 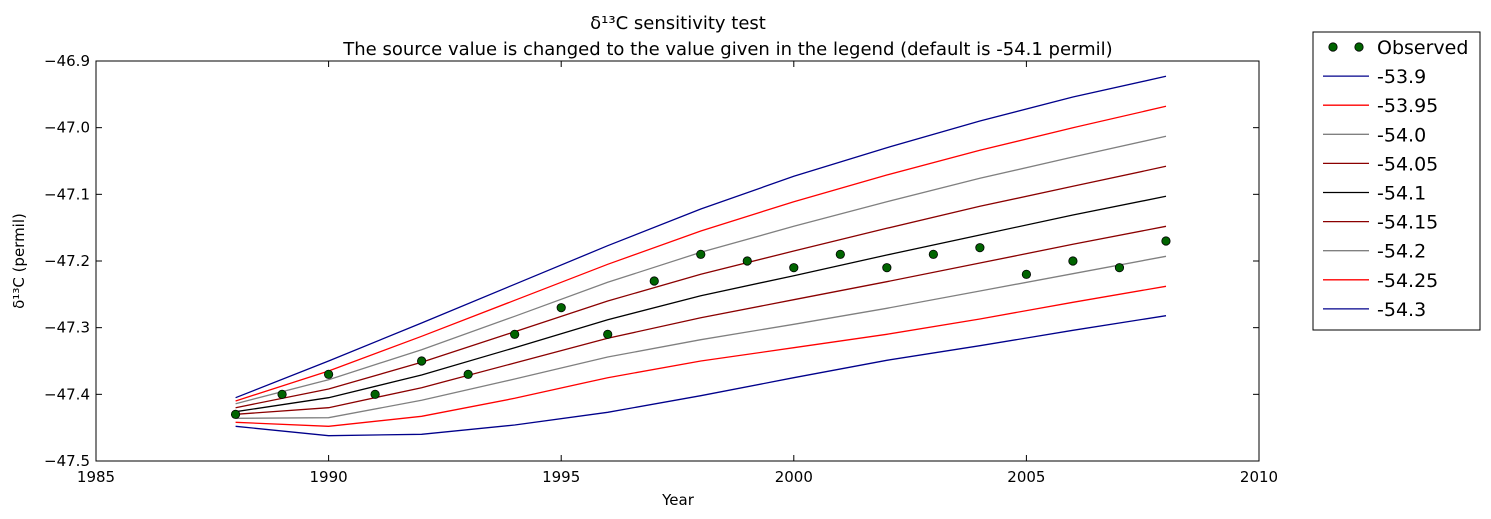 What do you see at coordinates (96, 477) in the screenshot?
I see `x-tick-label: 1985` at bounding box center [96, 477].